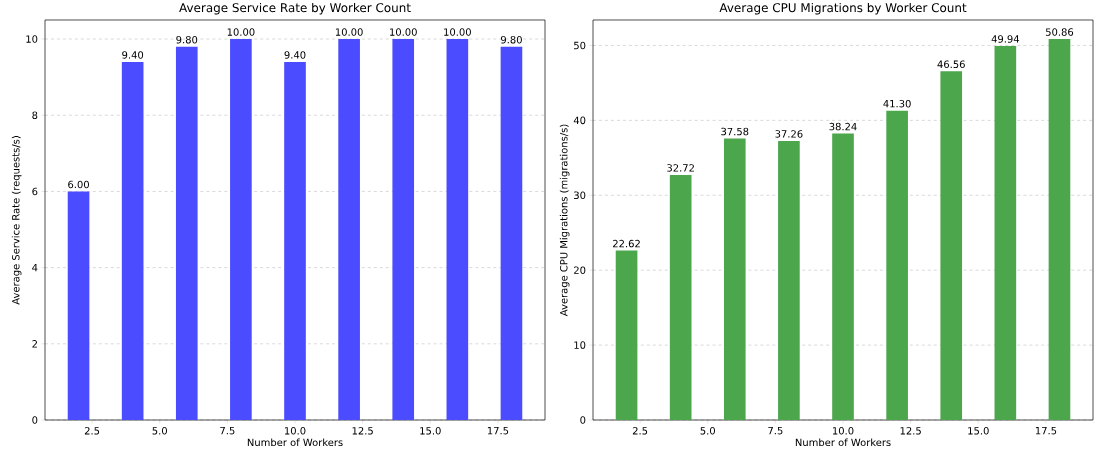 This screenshot has height=460, width=1099. What do you see at coordinates (843, 126) in the screenshot?
I see `data-label: 38.24` at bounding box center [843, 126].